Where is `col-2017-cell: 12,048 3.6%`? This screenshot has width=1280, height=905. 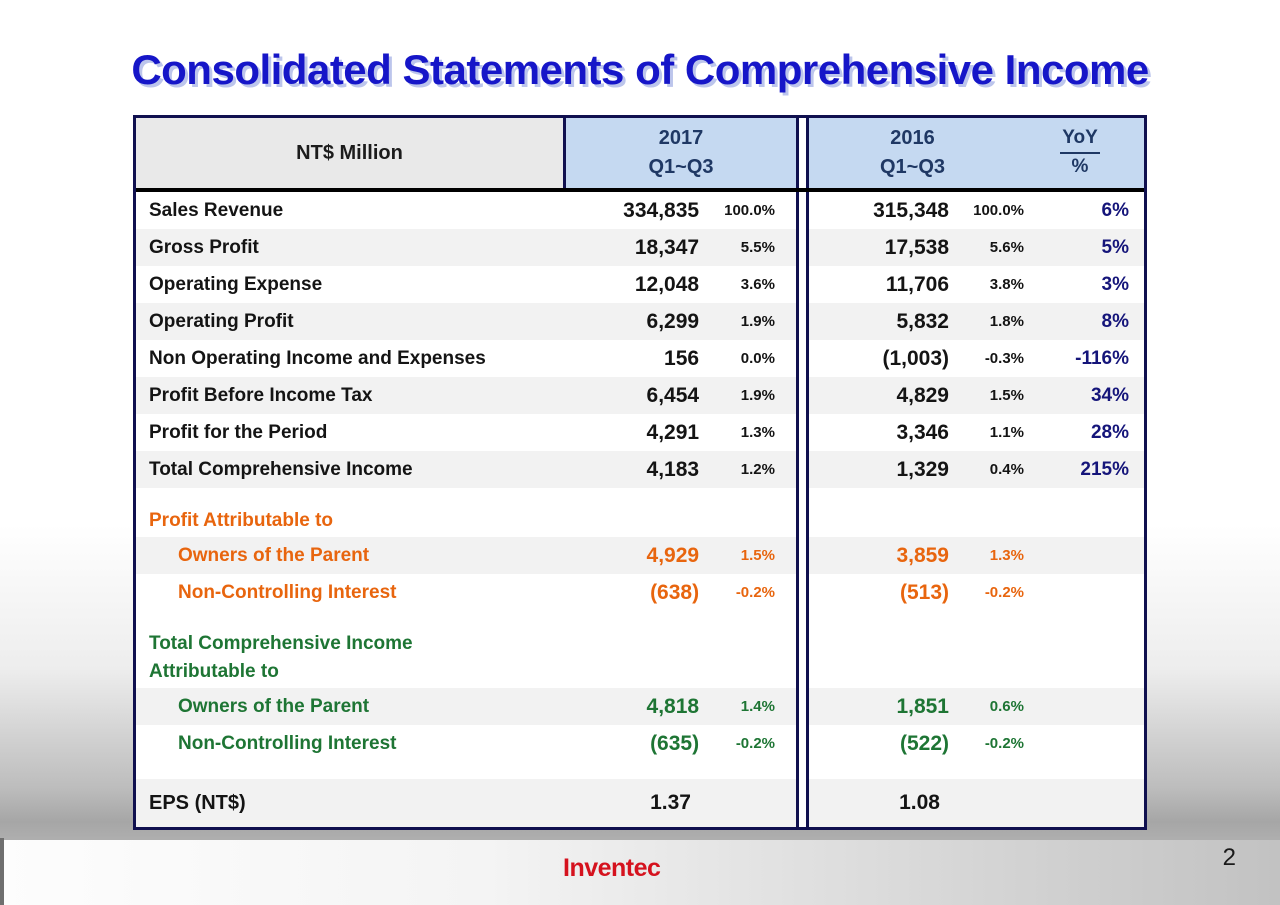
col-2017-cell: 12,048 3.6% is located at coordinates (682, 284).